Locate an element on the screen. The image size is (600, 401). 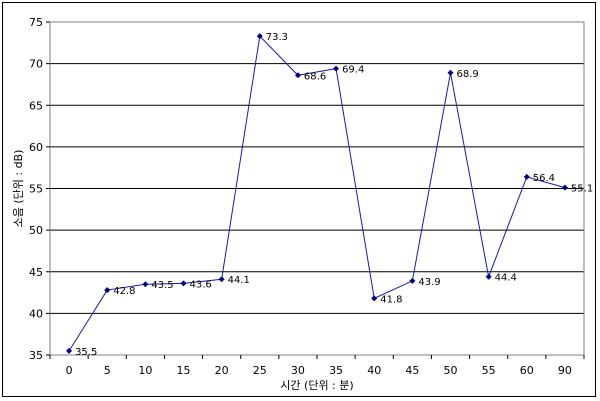
y-tick-label: 60 is located at coordinates (36, 147).